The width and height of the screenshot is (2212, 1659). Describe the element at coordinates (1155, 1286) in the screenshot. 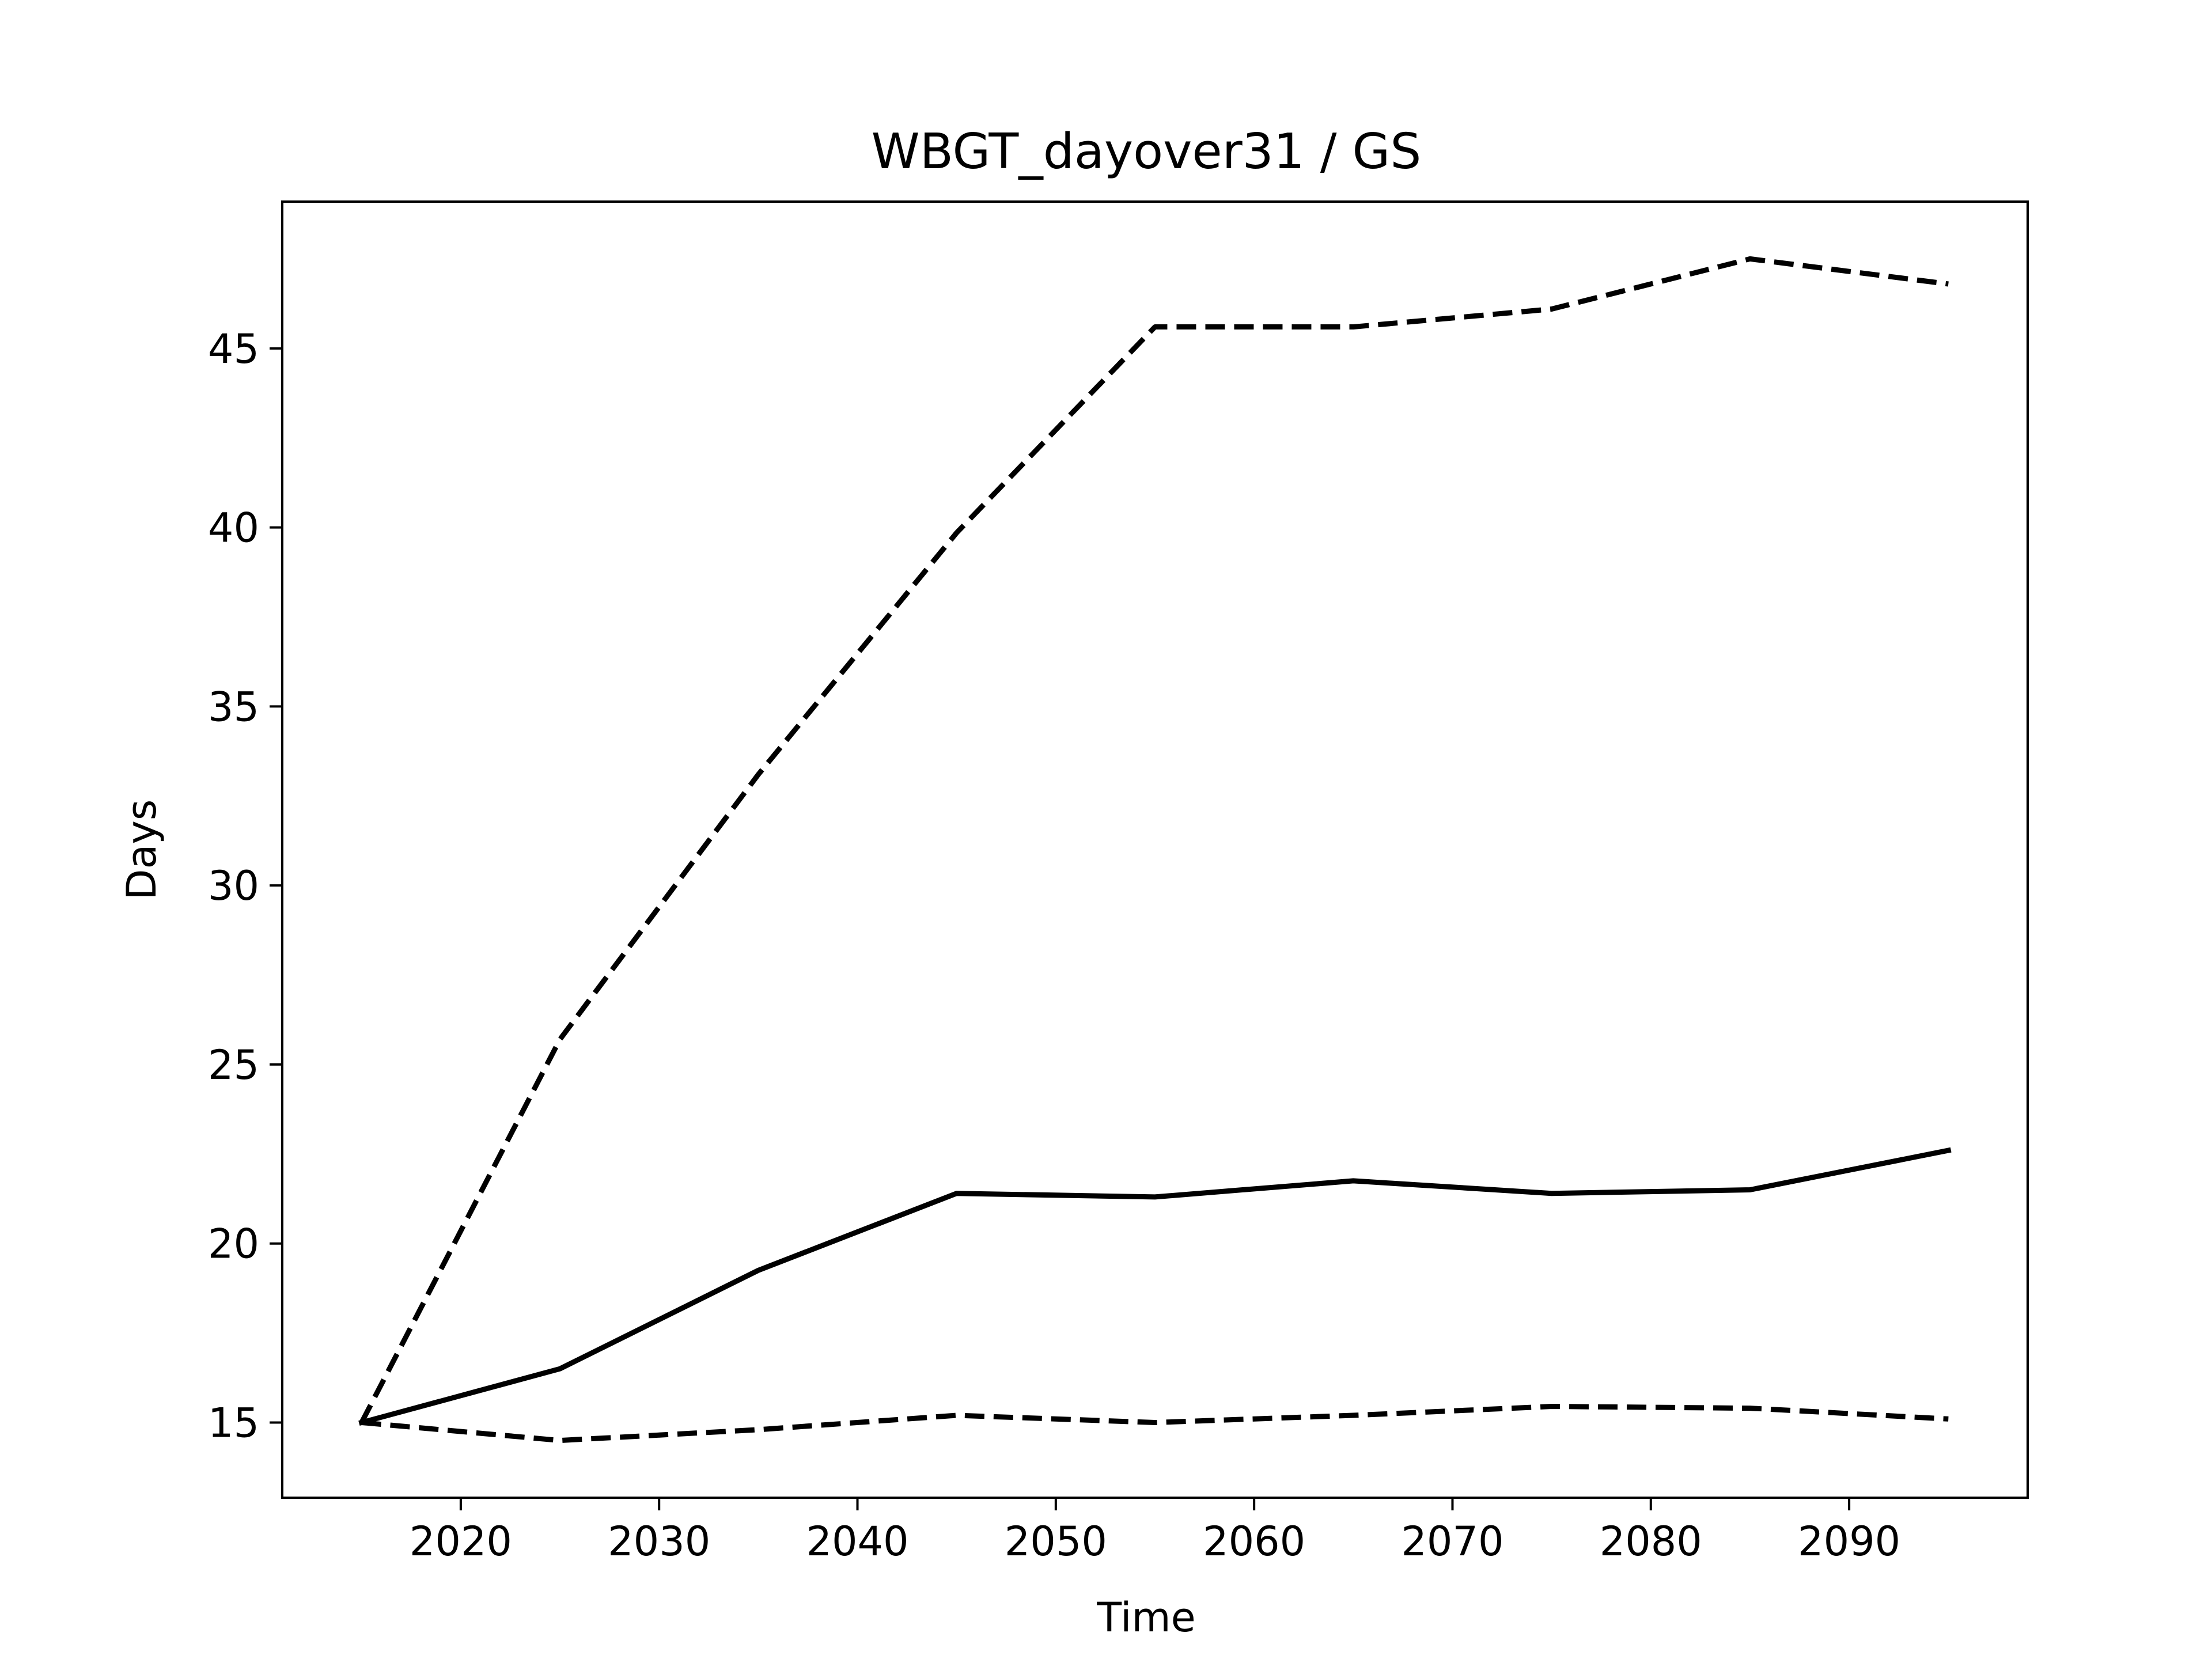

I see `series-1-line` at that location.